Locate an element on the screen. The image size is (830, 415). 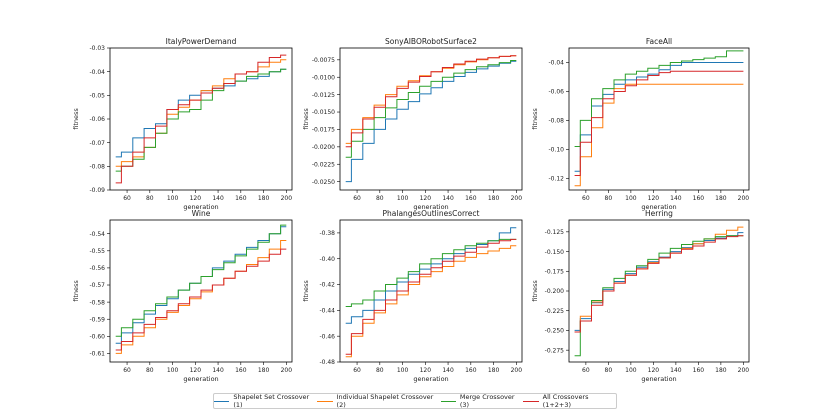
legend-item: All Crossovers (1+2+3) is located at coordinates (569, 401).